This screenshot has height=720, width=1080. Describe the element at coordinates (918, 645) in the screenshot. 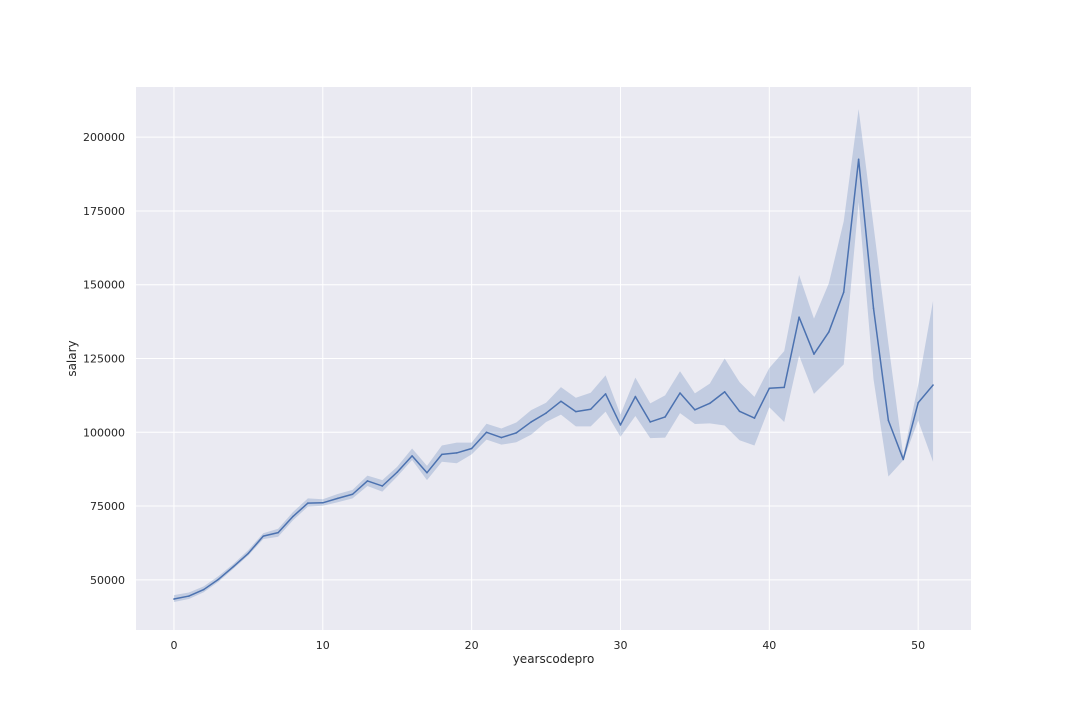

I see `x-tick-label: 50` at that location.